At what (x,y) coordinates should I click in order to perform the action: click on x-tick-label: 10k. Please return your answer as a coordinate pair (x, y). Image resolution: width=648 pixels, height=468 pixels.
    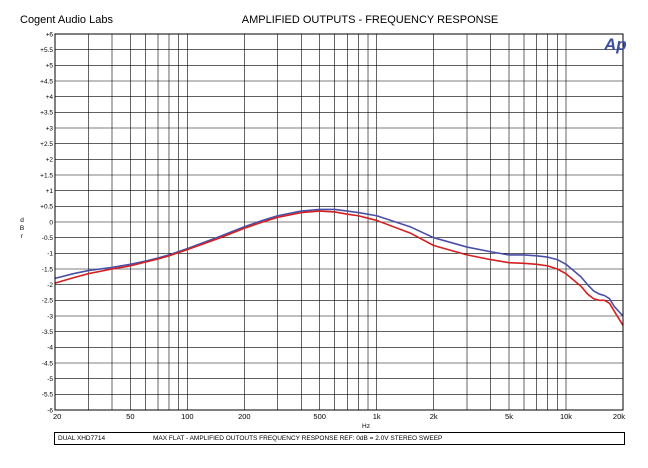
    Looking at the image, I should click on (566, 416).